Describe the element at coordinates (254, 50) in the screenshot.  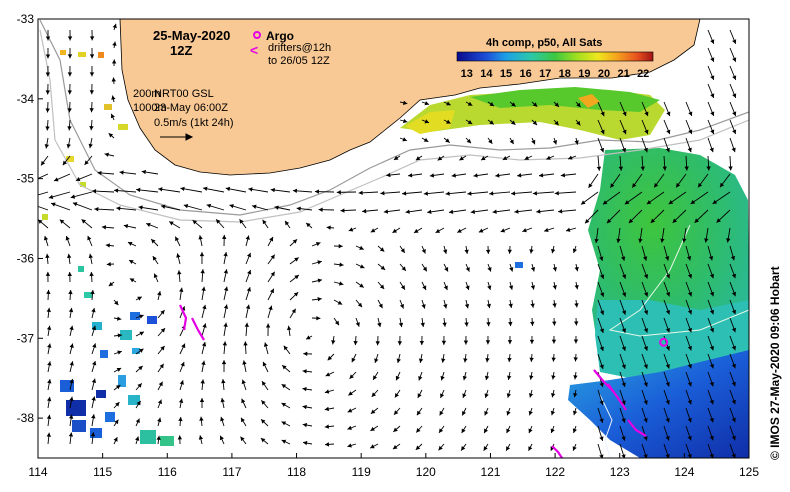
I see `drifter-legend-icon: <` at that location.